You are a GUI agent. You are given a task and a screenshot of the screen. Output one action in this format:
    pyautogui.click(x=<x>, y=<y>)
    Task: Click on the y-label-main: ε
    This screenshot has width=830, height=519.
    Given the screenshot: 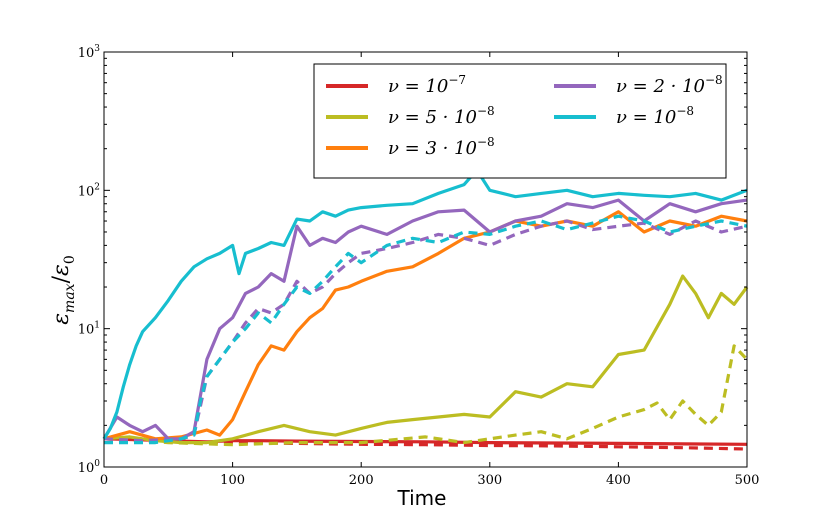 What is the action you would take?
    pyautogui.click(x=61, y=319)
    